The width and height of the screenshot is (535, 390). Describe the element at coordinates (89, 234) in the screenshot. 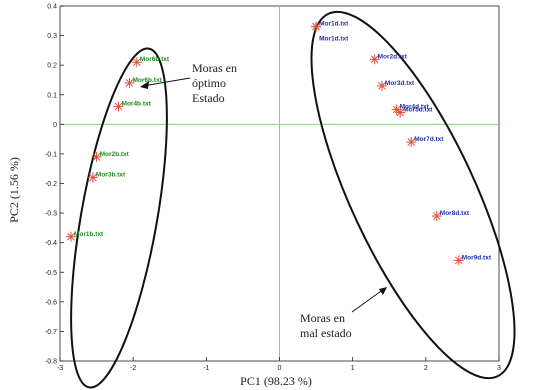

I see `point-label: Mor1b.txt` at that location.